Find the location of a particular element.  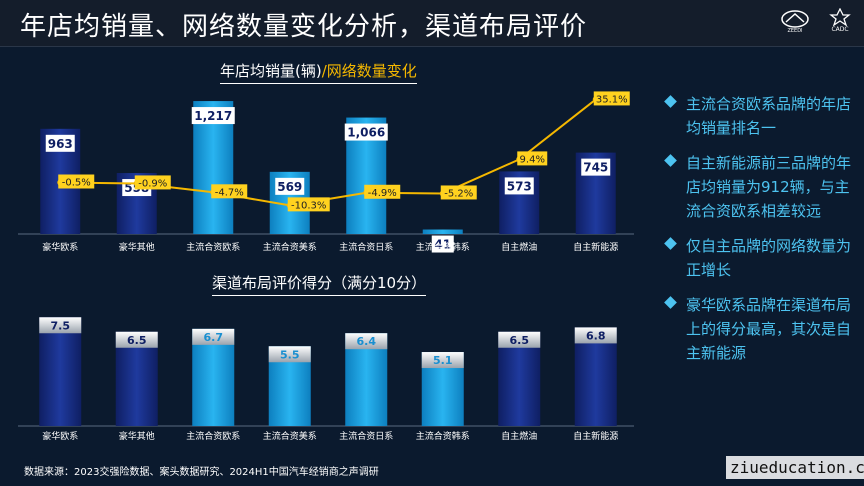

chart2-category-label: 豪华其他 is located at coordinates (137, 436).